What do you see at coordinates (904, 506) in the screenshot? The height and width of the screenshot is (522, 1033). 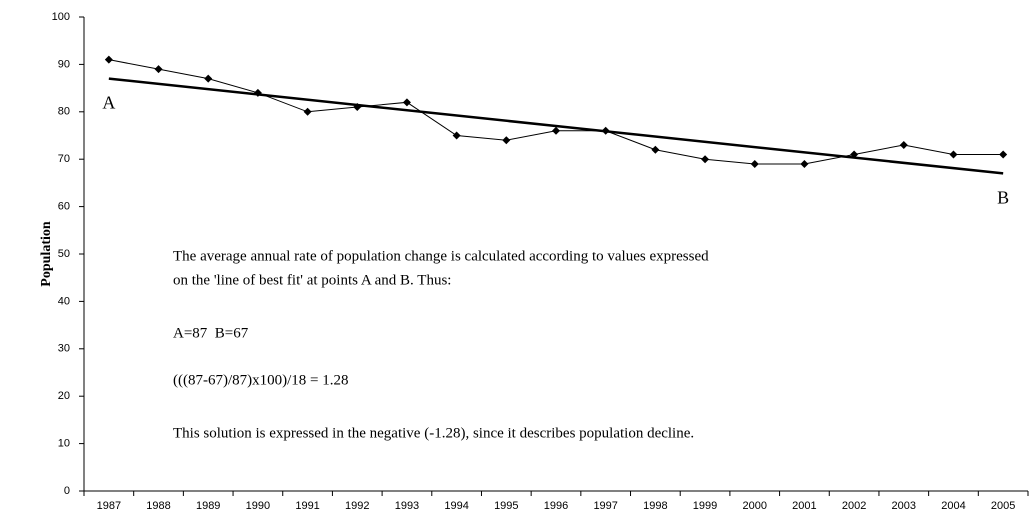 I see `x-tick-label: 2003` at bounding box center [904, 506].